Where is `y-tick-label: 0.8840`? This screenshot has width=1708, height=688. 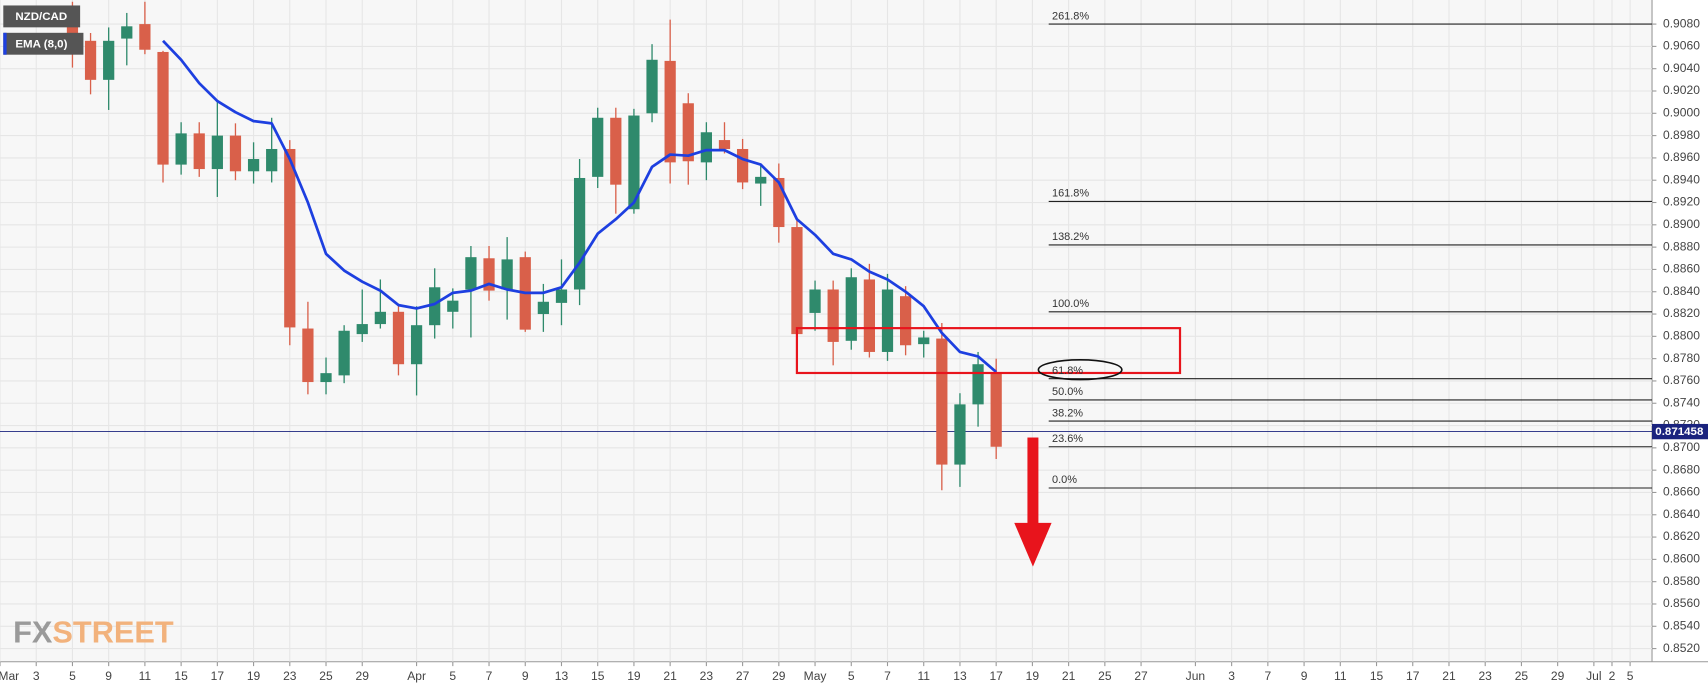
y-tick-label: 0.8840 is located at coordinates (1681, 291).